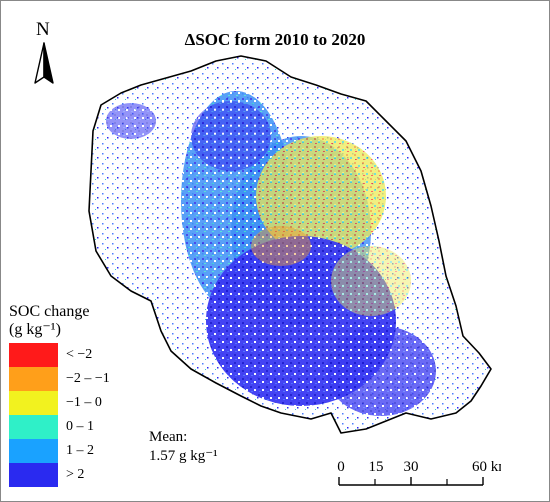 The width and height of the screenshot is (550, 502). I want to click on legend-item: 0 – 1, so click(94, 427).